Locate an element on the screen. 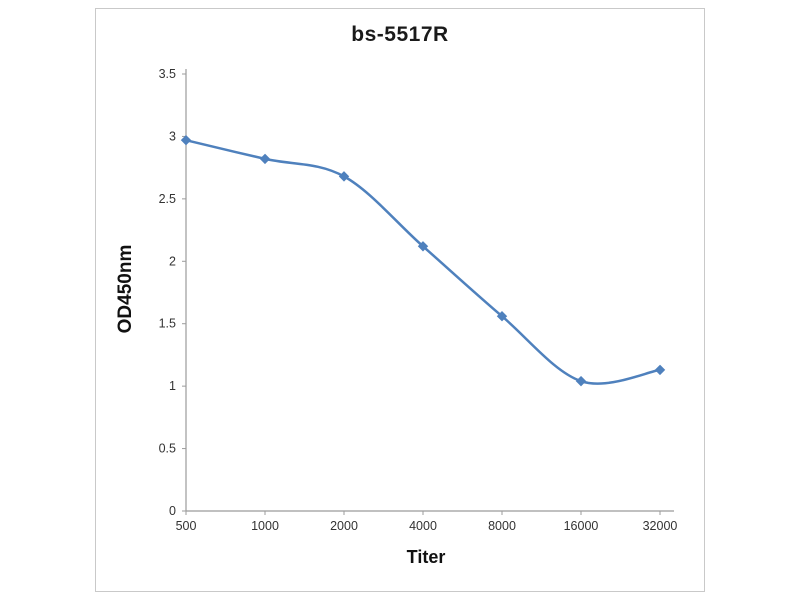  x-tick-label: 8000 is located at coordinates (502, 526).